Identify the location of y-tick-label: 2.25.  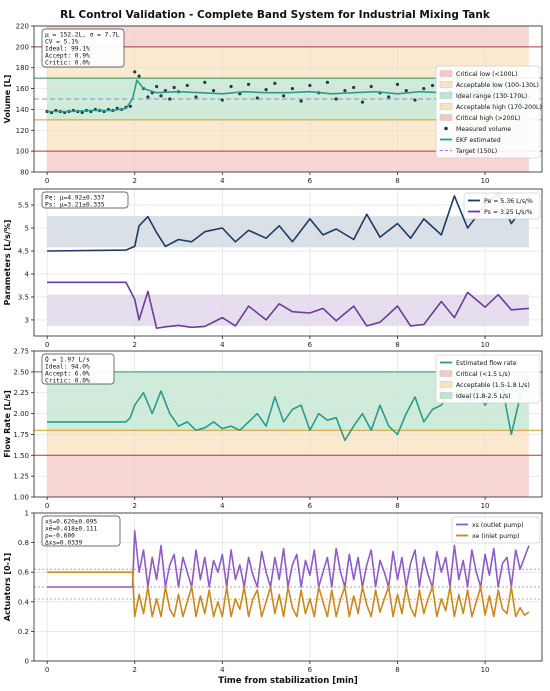
(21, 393).